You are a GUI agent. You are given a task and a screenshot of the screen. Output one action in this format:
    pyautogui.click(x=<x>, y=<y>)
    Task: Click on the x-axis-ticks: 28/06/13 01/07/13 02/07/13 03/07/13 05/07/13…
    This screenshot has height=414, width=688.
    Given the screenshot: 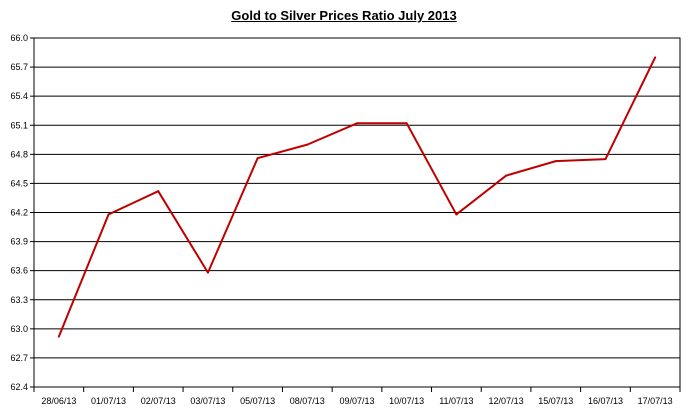 What is the action you would take?
    pyautogui.click(x=357, y=396)
    